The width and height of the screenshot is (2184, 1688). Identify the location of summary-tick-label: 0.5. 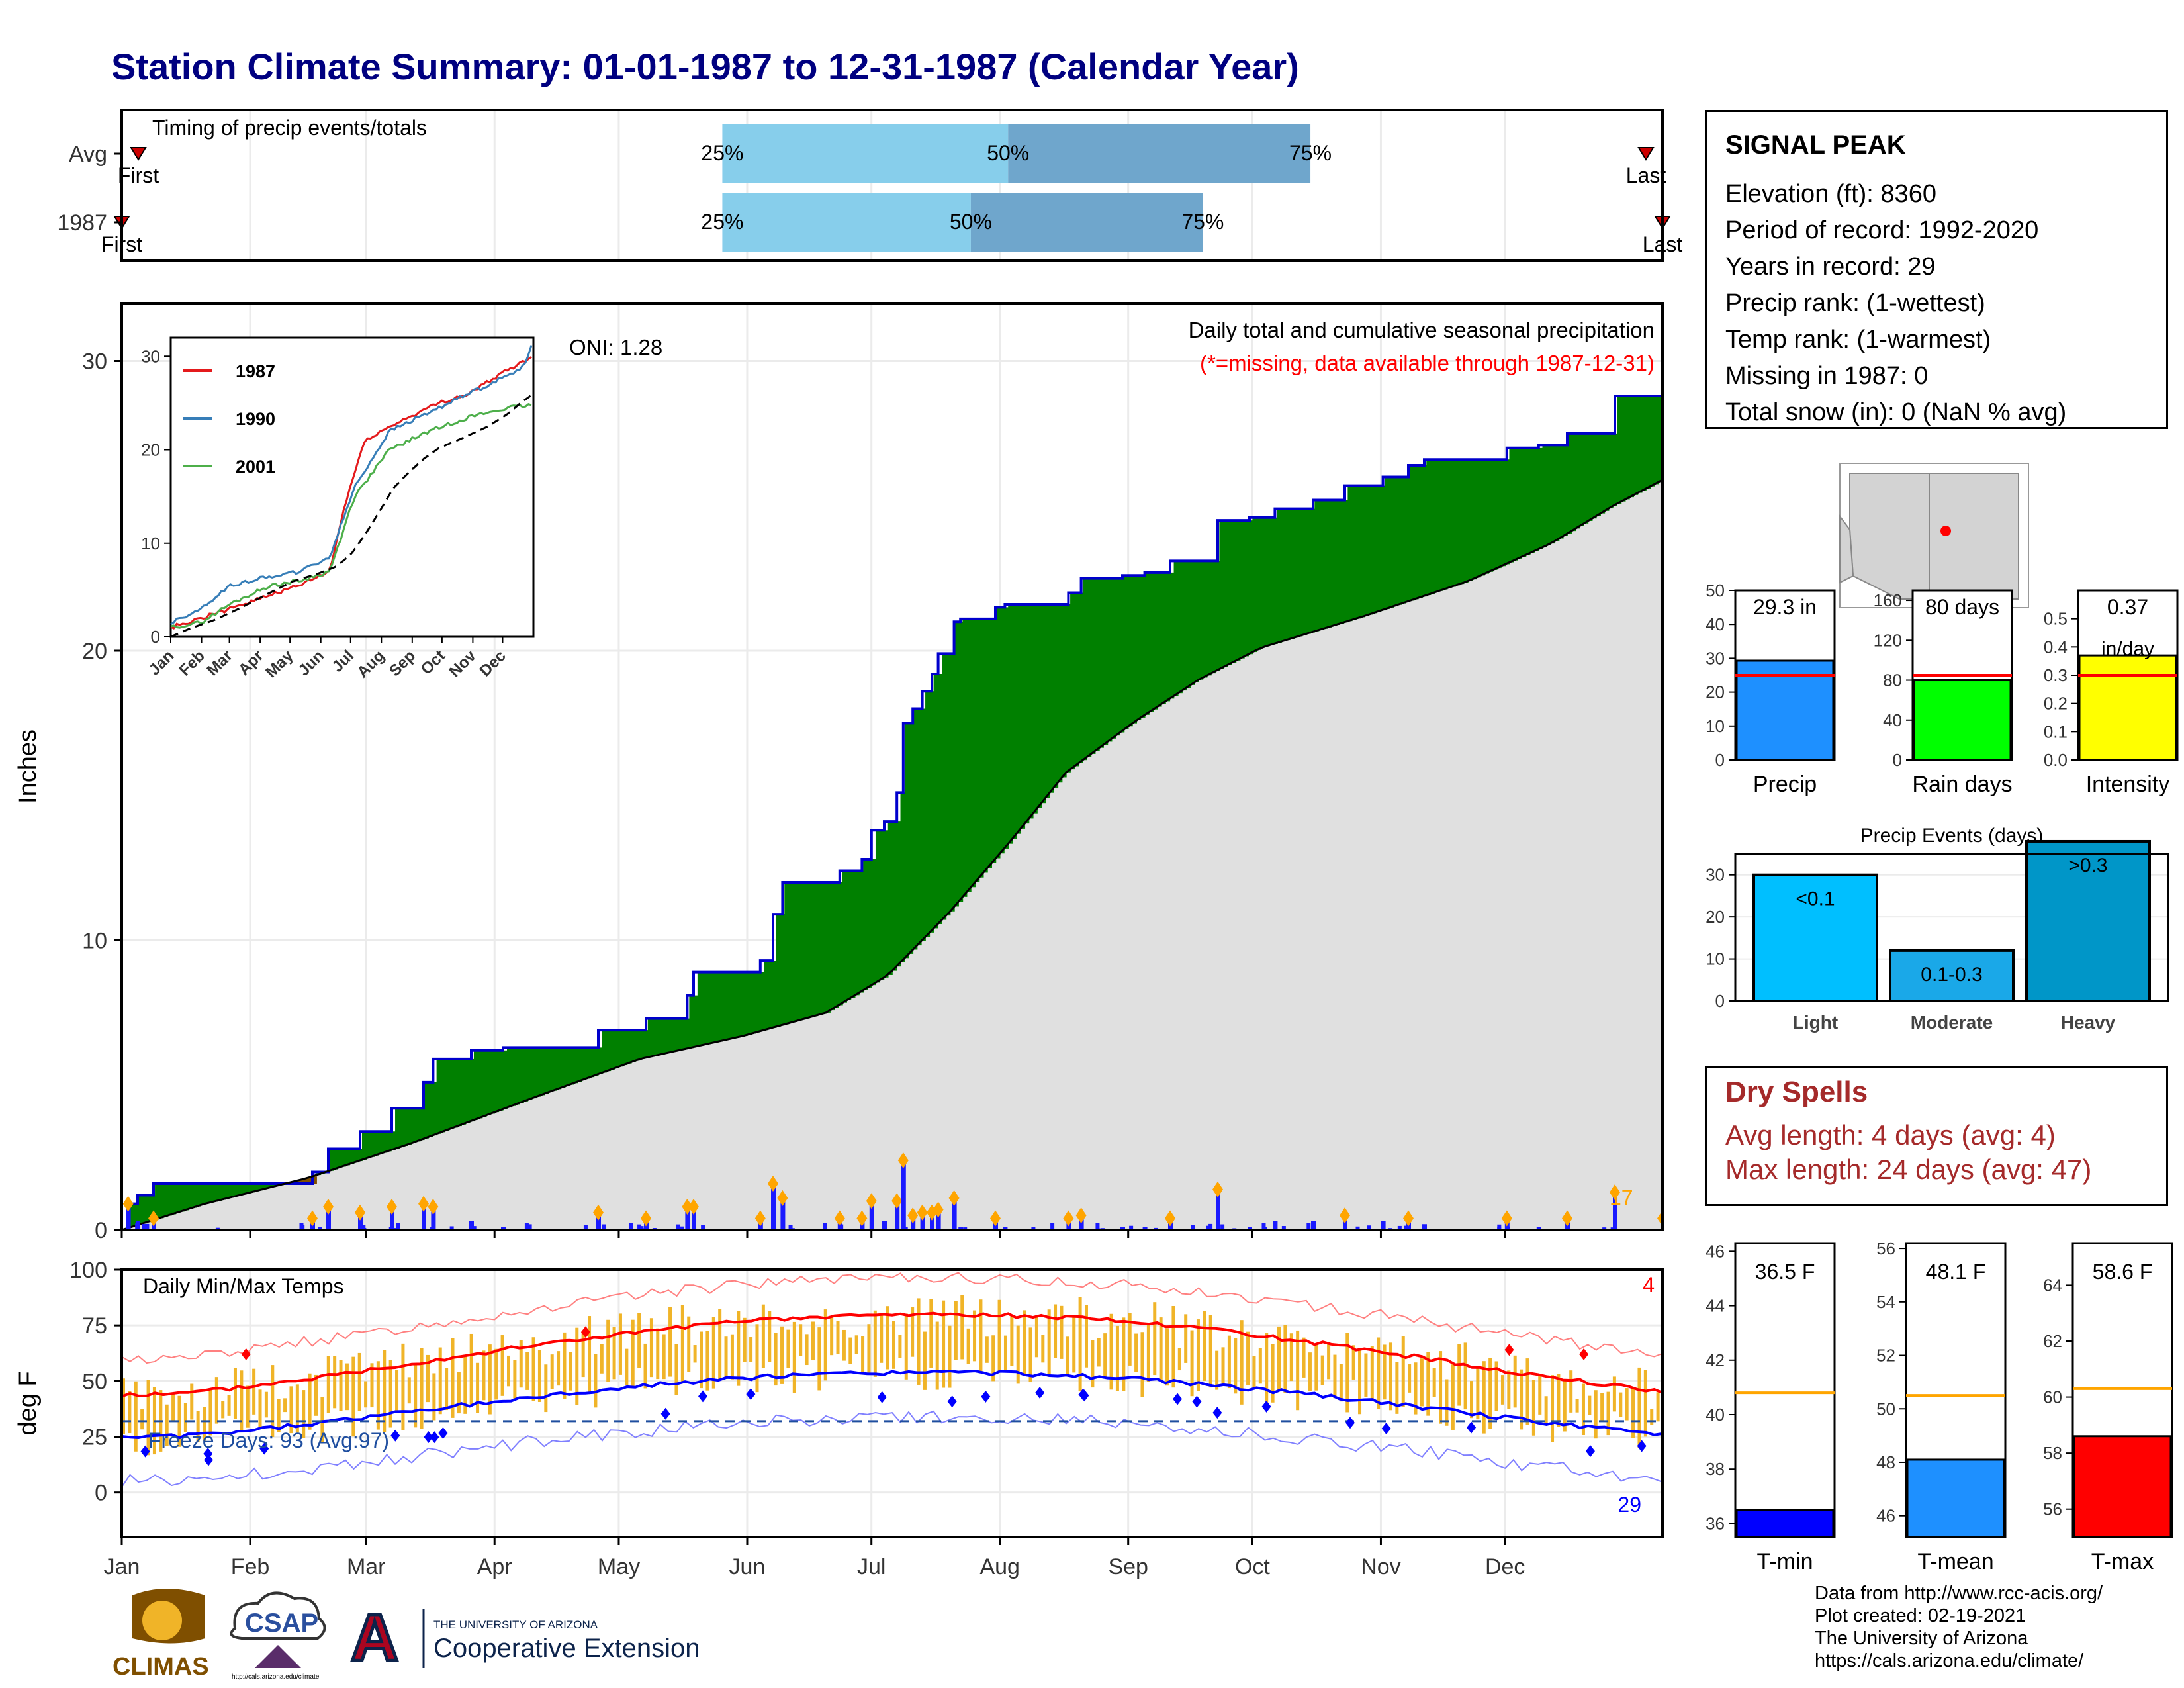
(2056, 619).